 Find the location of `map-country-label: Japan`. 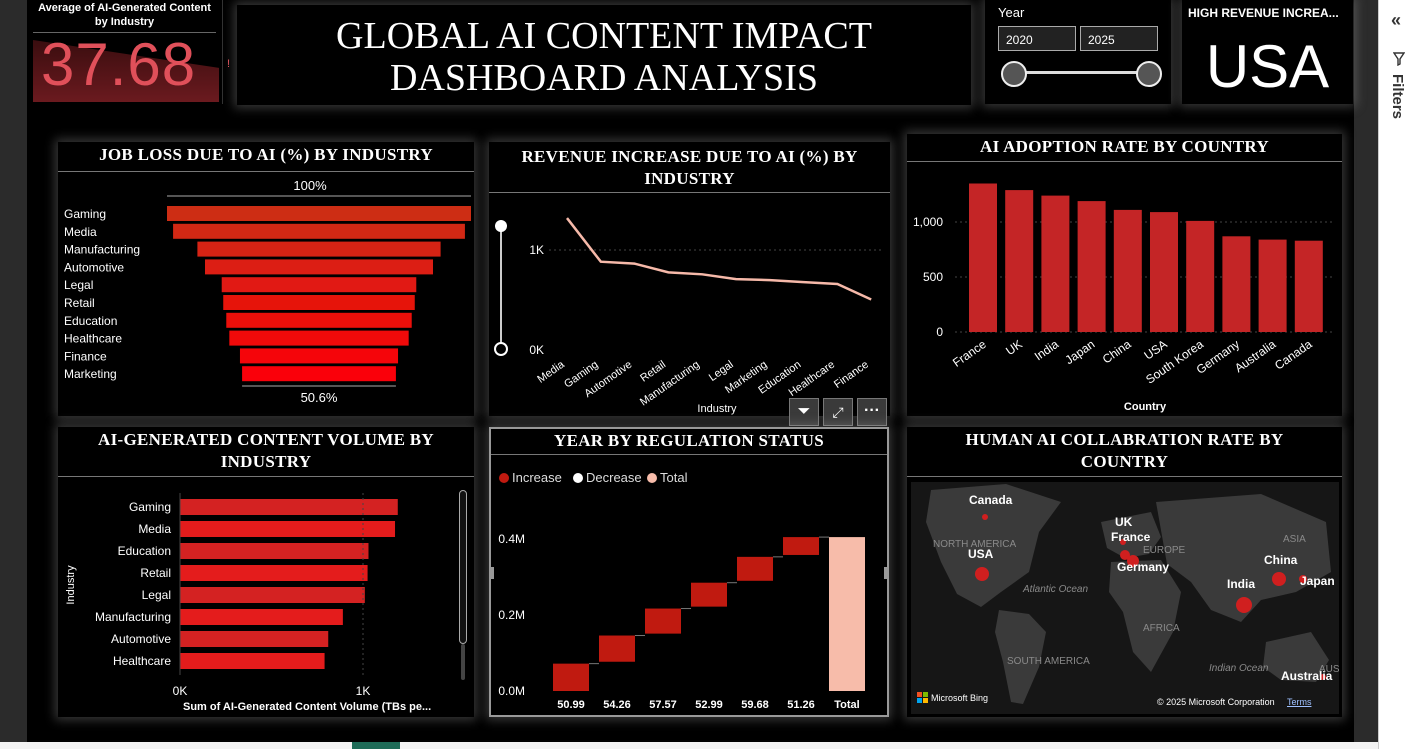

map-country-label: Japan is located at coordinates (1317, 581).